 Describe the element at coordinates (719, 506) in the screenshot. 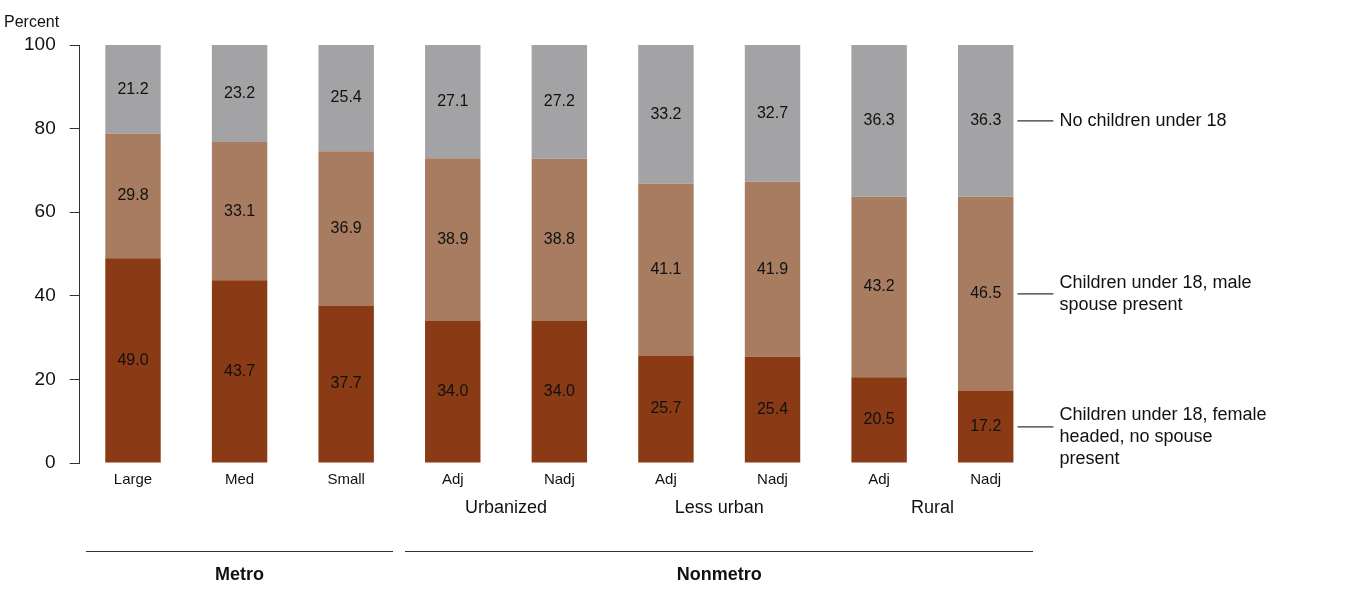

I see `text: Less urban` at that location.